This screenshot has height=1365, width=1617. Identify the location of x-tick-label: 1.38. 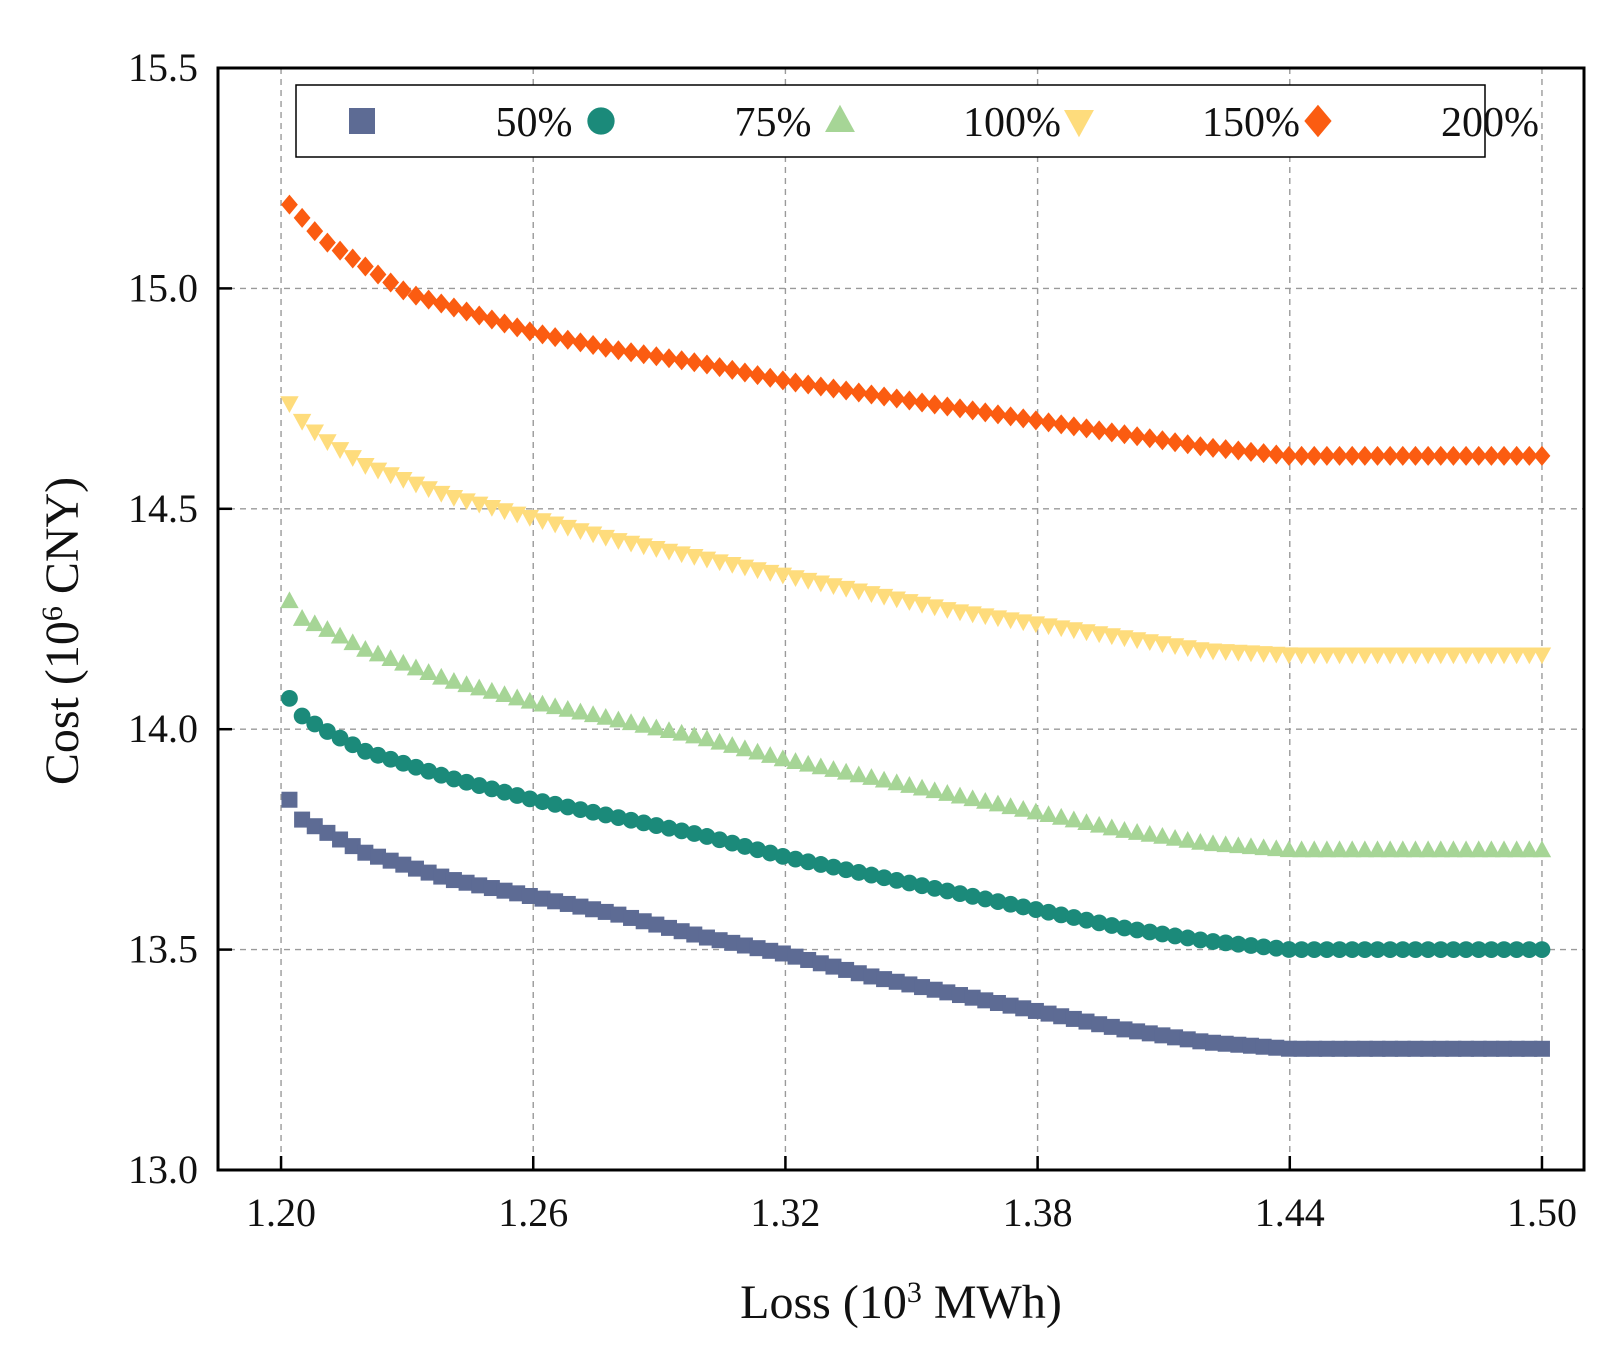
(1038, 1212).